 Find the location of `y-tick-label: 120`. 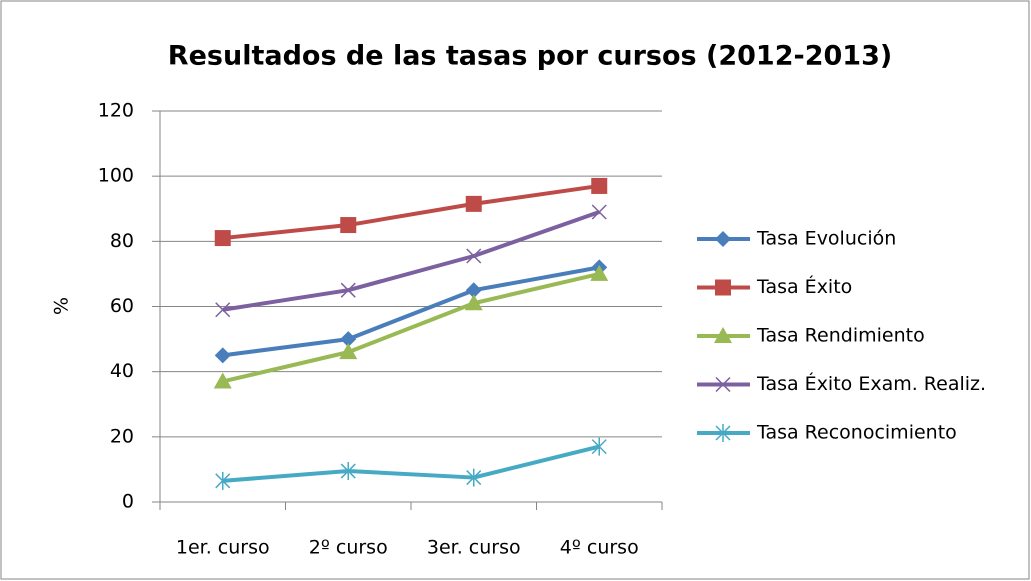

y-tick-label: 120 is located at coordinates (116, 111).